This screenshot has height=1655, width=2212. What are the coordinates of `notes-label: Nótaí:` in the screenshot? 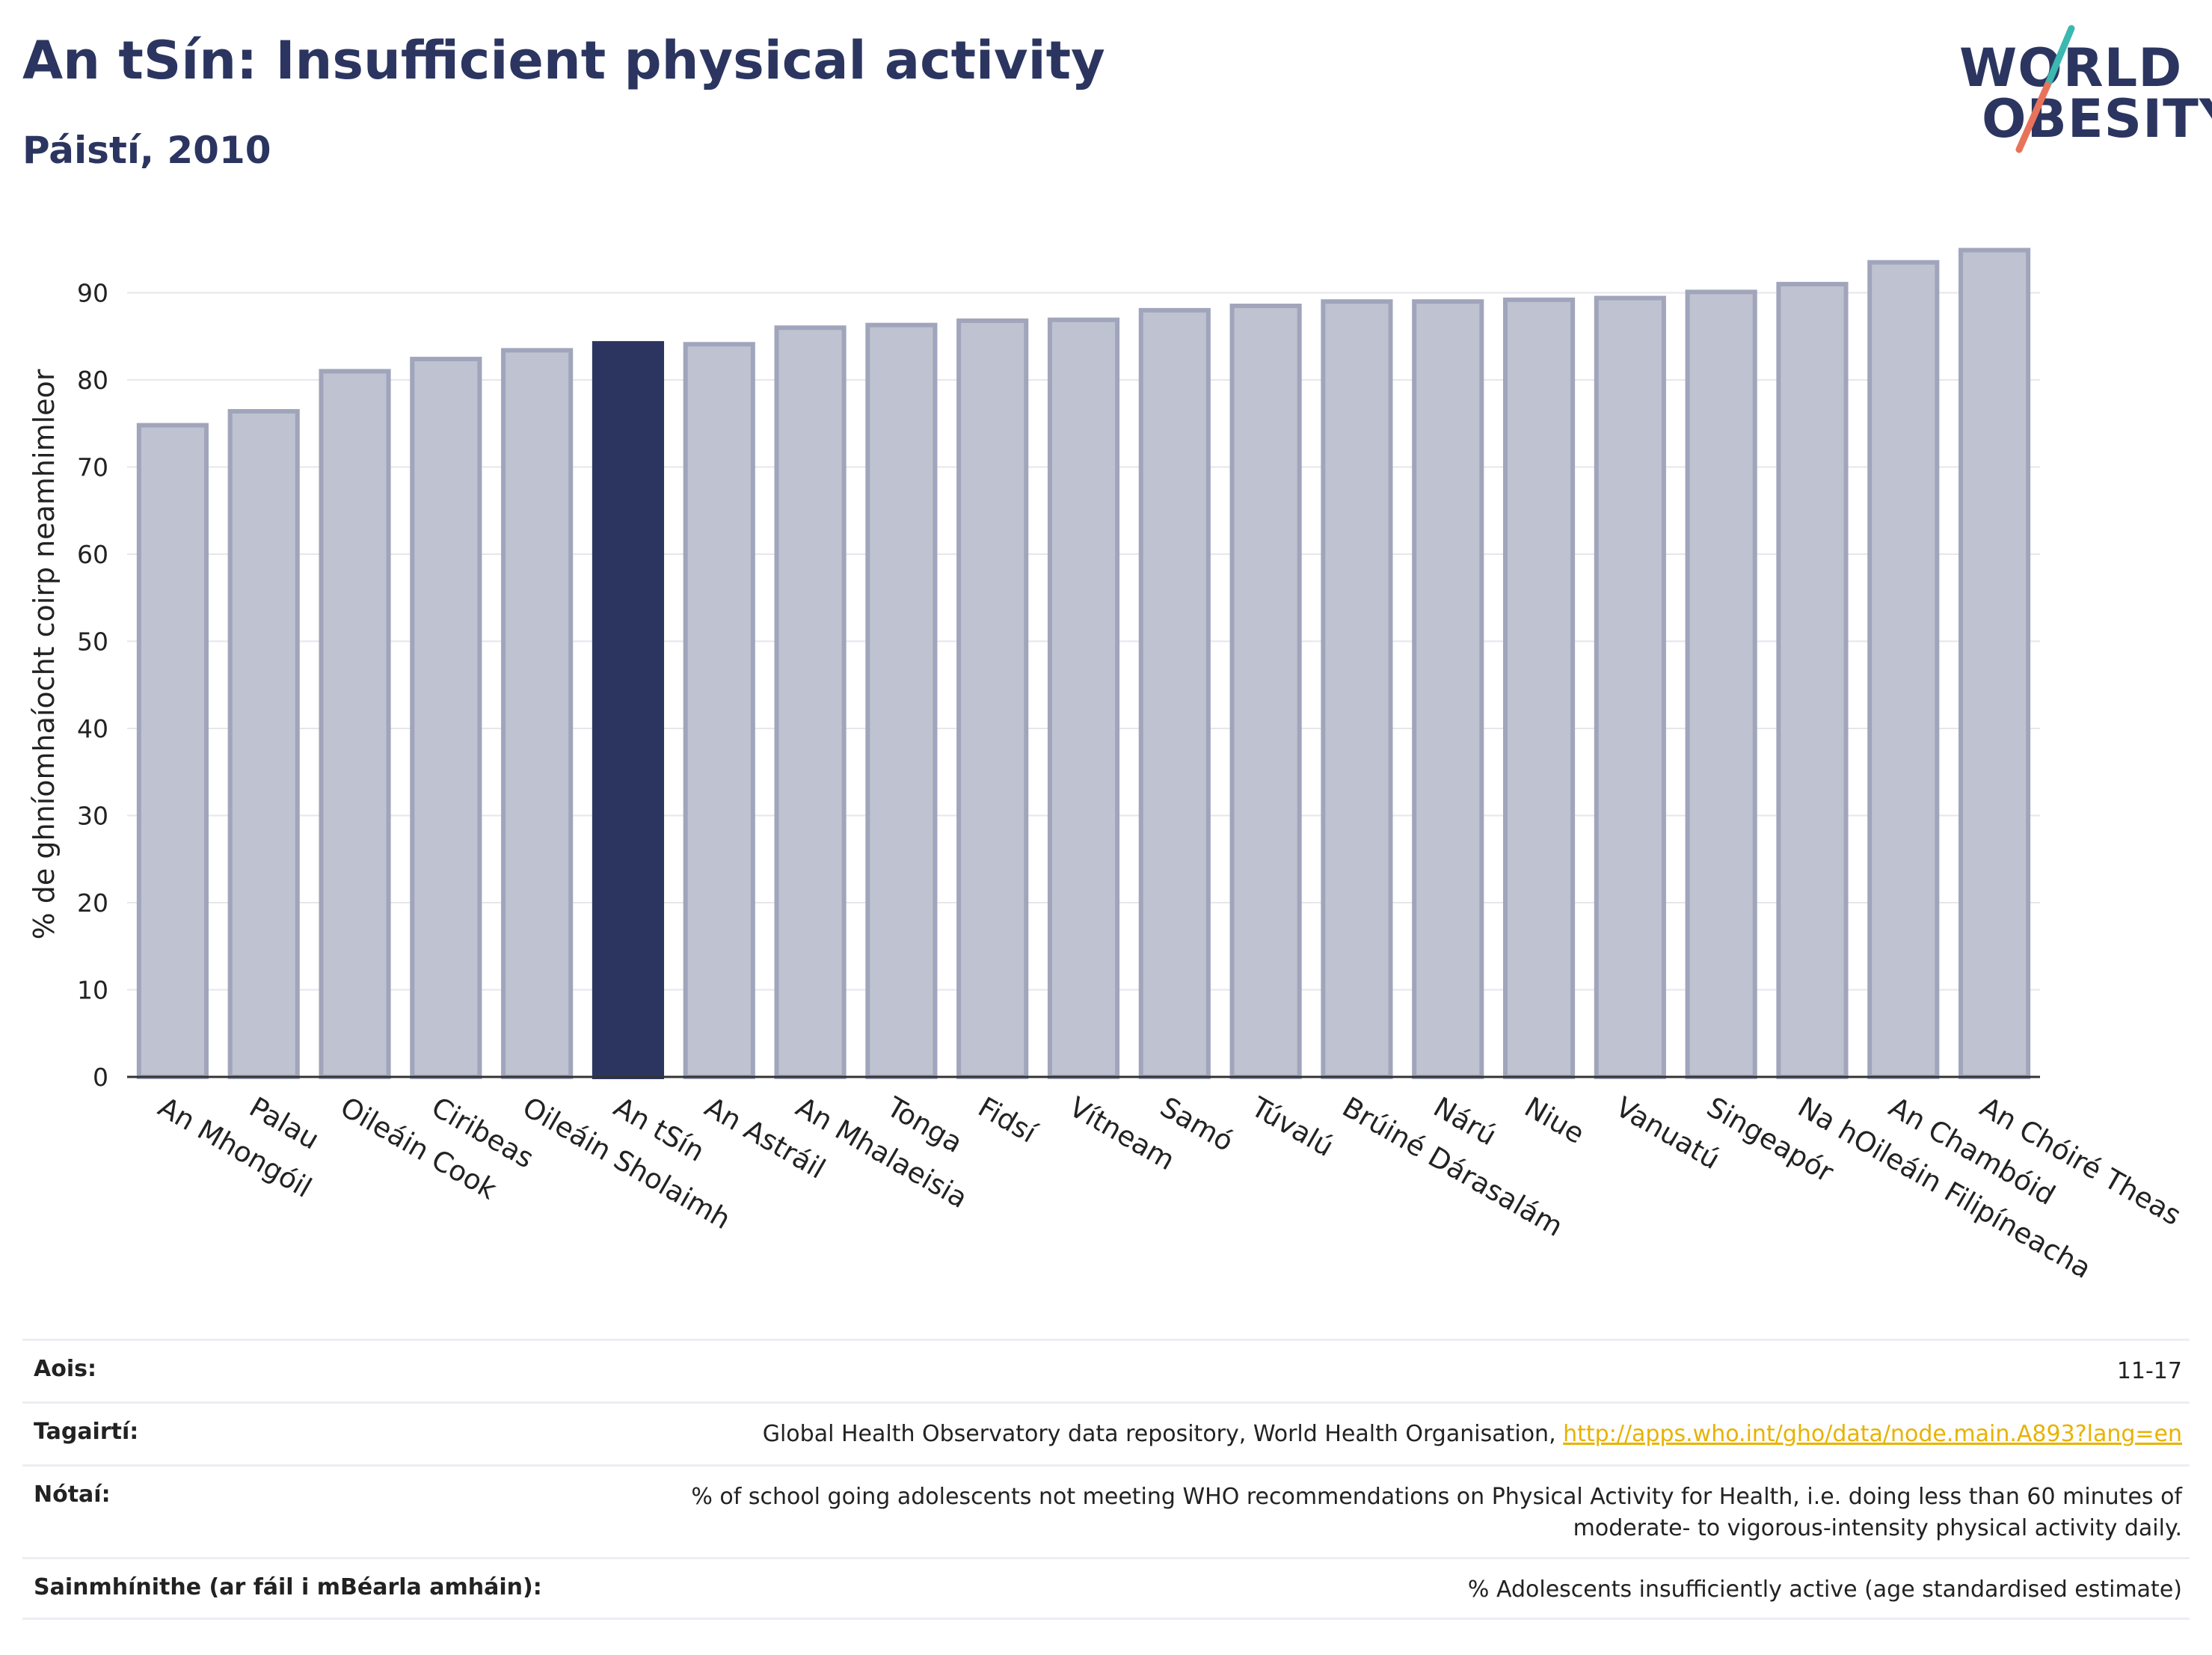 It's located at (72, 1494).